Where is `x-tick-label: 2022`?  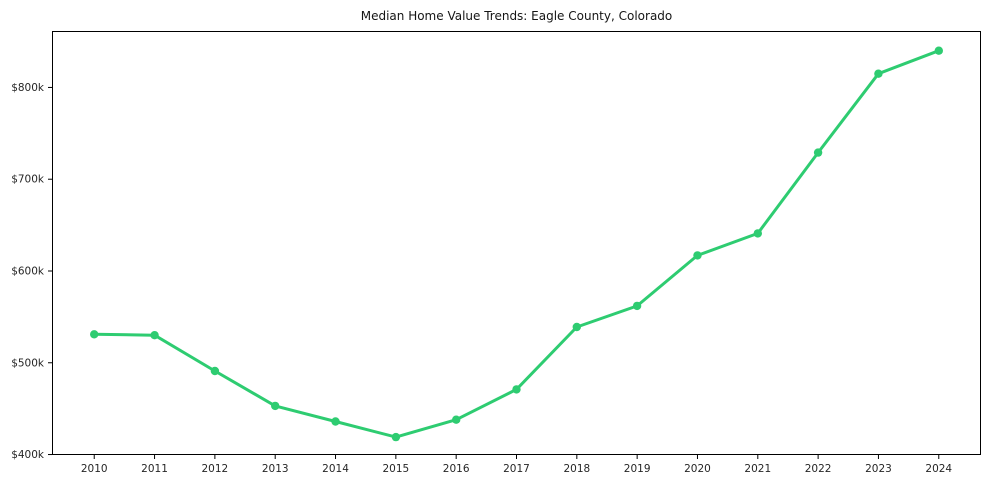
x-tick-label: 2022 is located at coordinates (818, 469).